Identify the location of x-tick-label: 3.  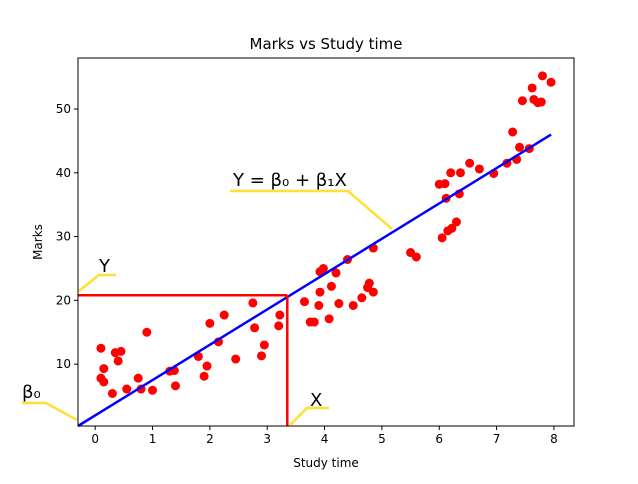
(267, 439).